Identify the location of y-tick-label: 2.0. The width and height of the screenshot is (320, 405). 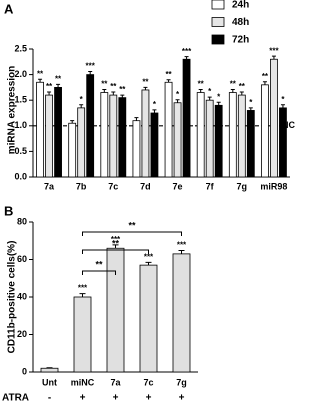
(20, 74).